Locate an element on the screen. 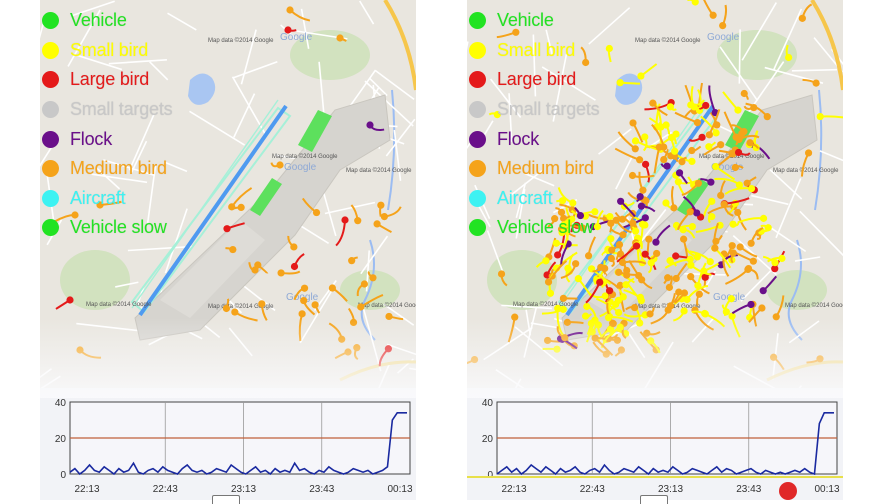 This screenshot has width=880, height=504. x-tick-label: 00:13 is located at coordinates (826, 489).